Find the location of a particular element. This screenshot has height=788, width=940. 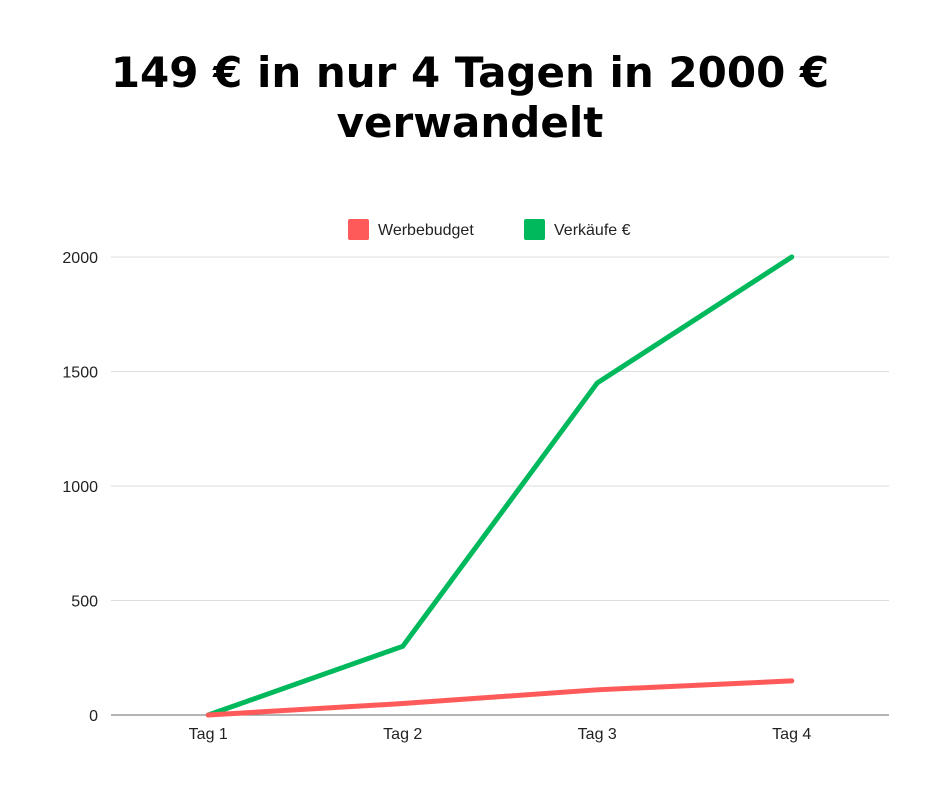

x-tick-label: Tag 3 is located at coordinates (597, 734).